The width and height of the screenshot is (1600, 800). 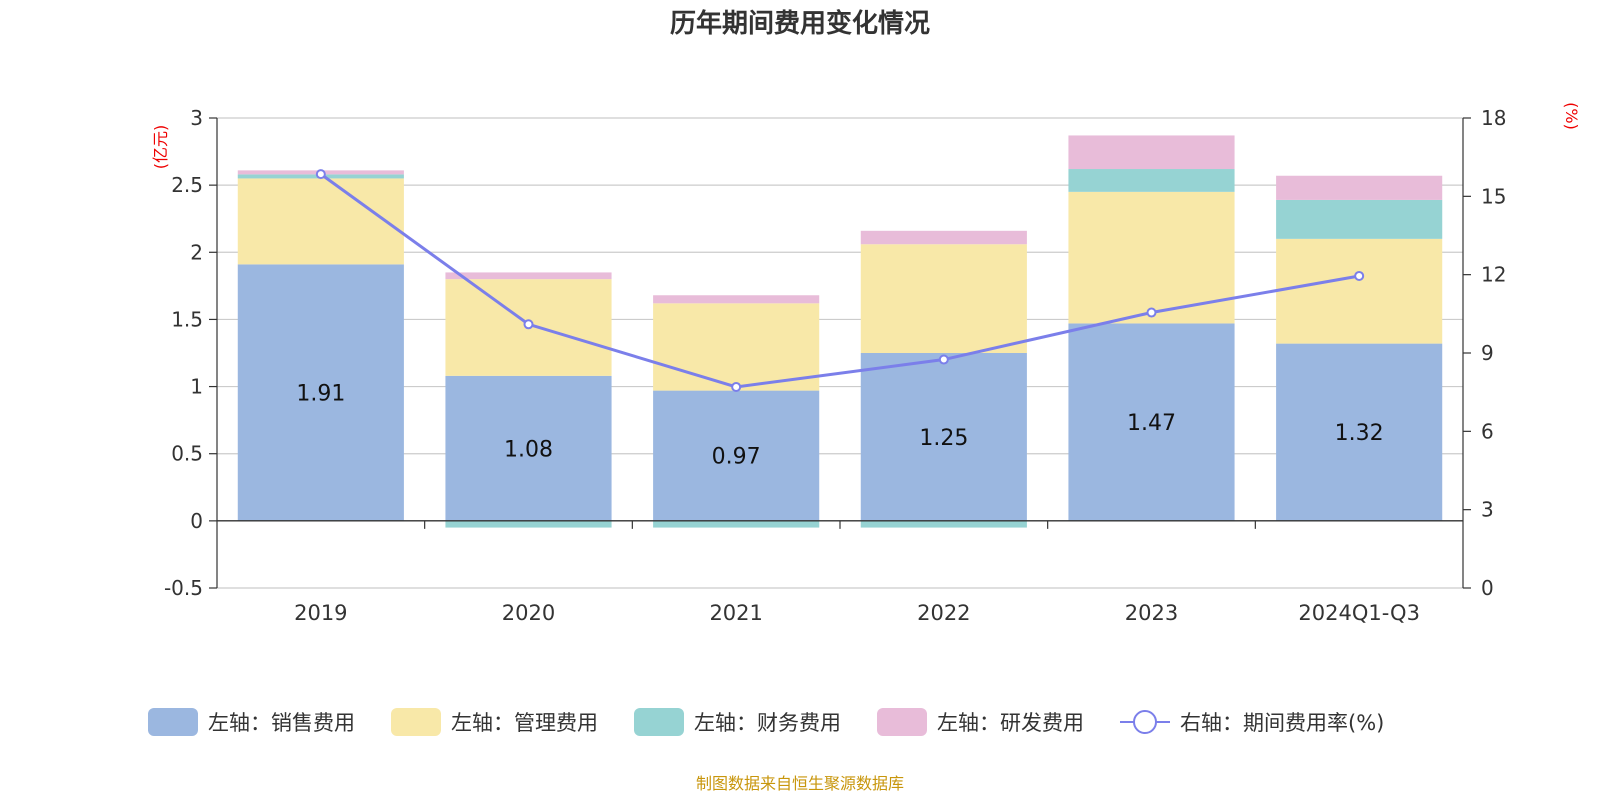 I want to click on left-axis-unit: (亿元), so click(x=160, y=147).